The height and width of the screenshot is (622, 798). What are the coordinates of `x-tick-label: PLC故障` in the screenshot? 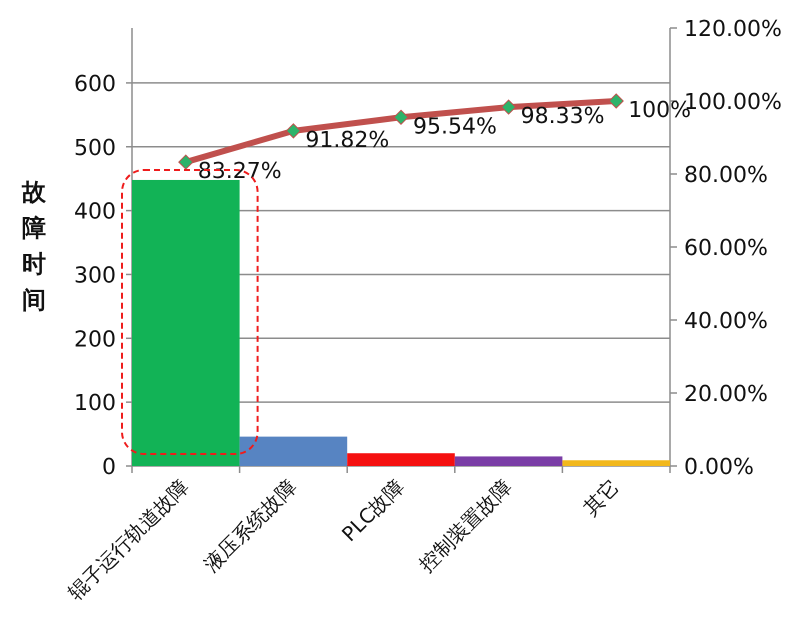 It's located at (372, 510).